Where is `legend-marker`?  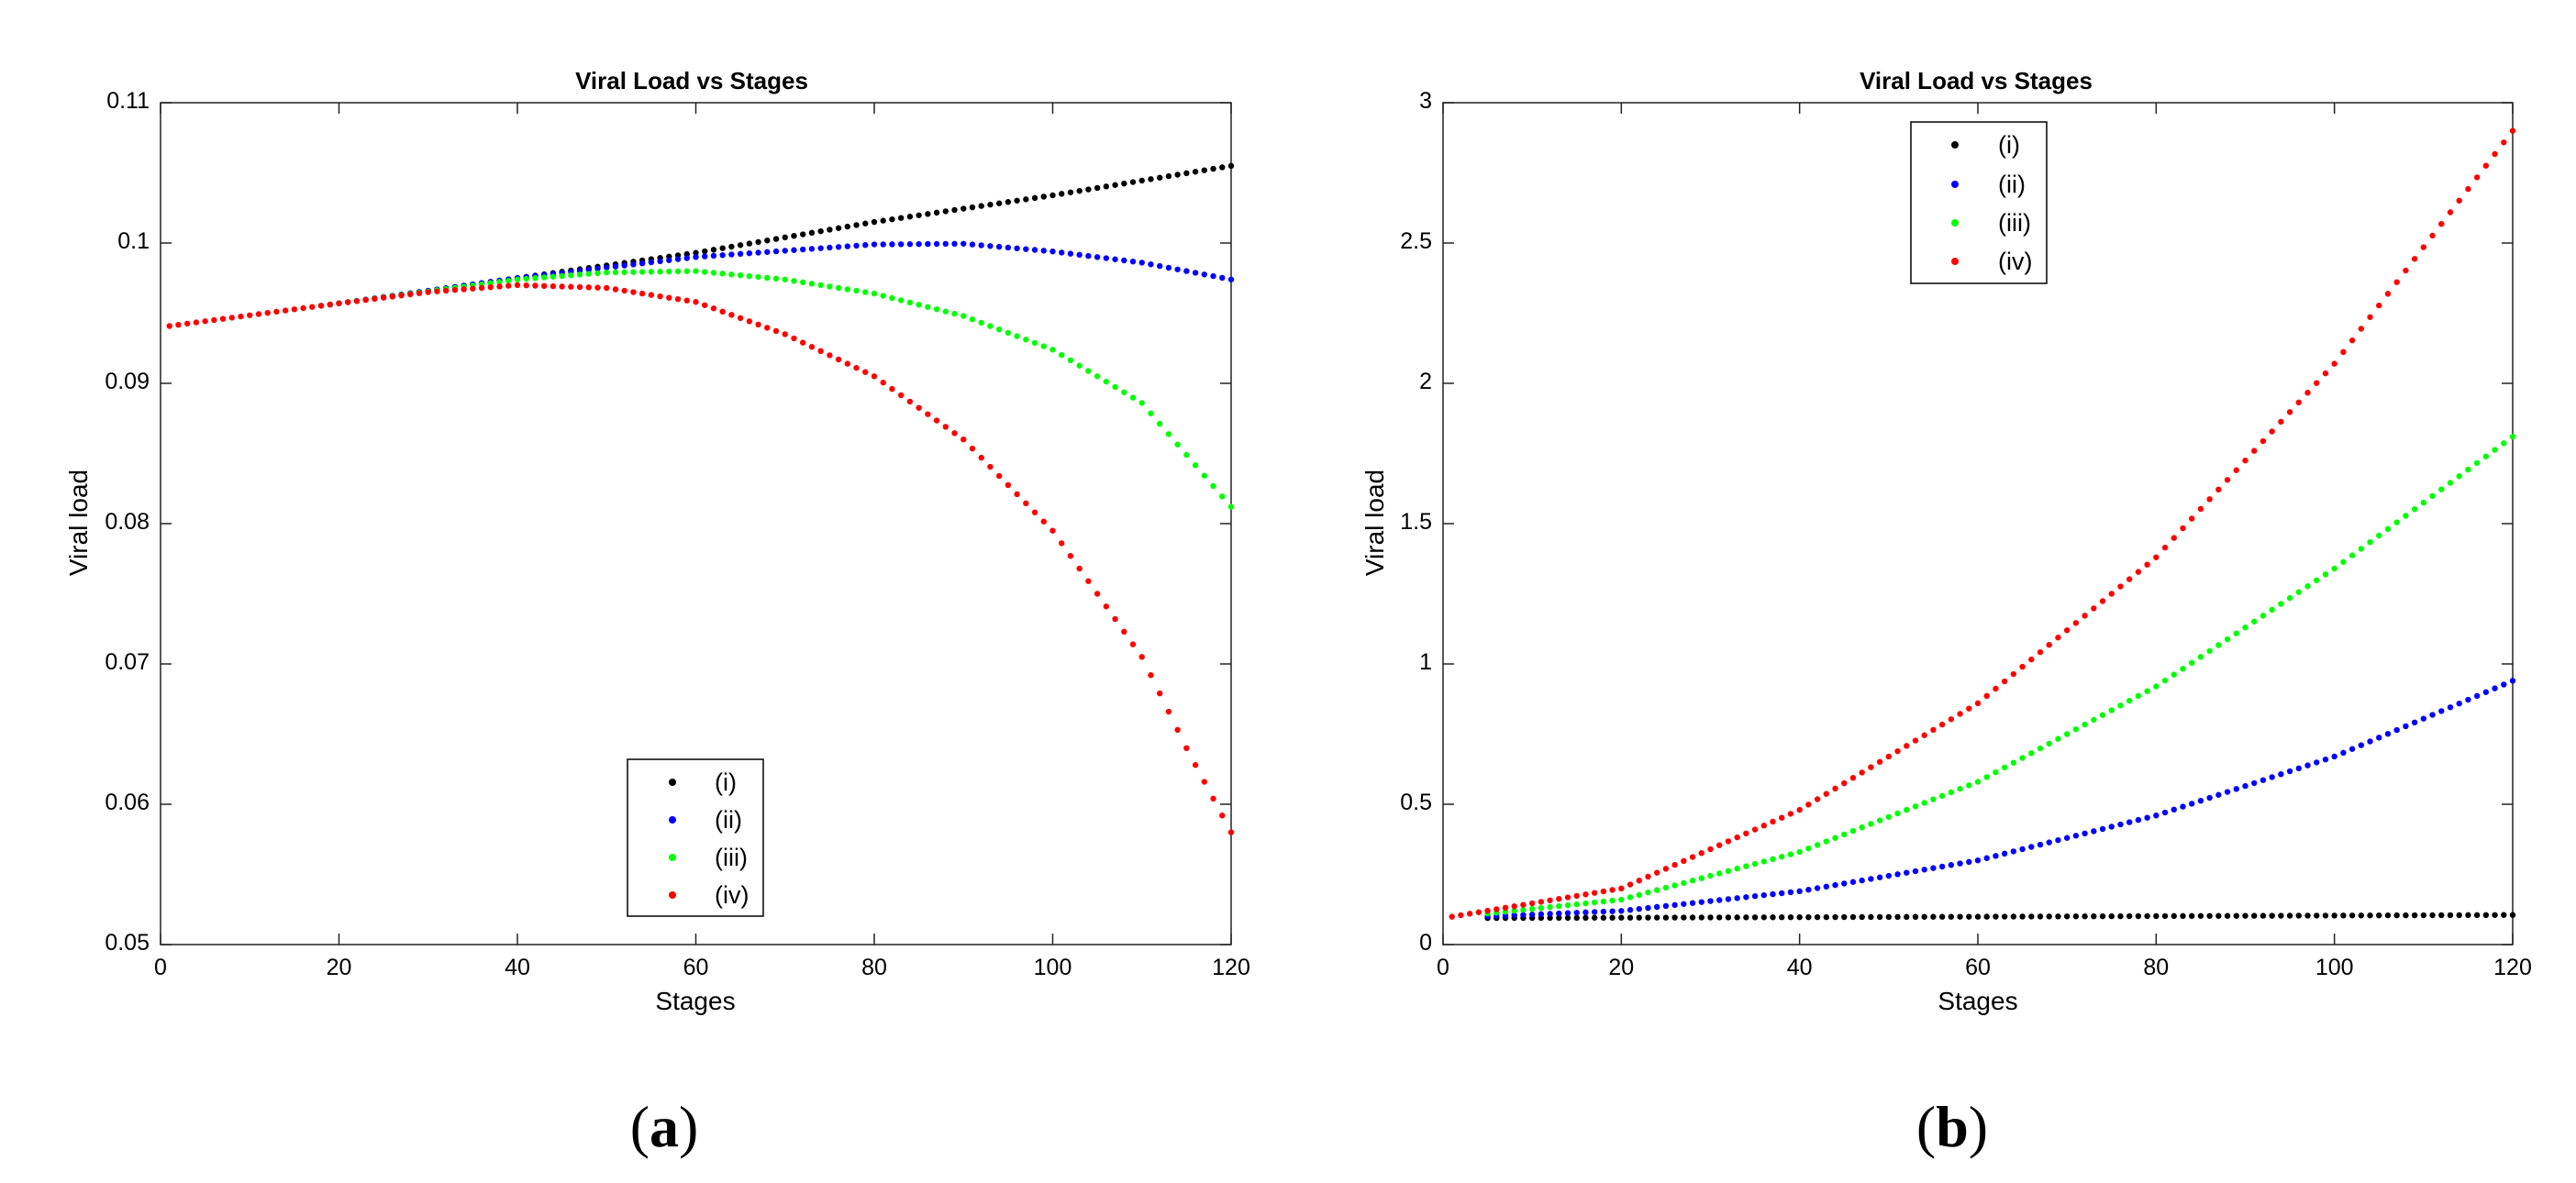
legend-marker is located at coordinates (1955, 184).